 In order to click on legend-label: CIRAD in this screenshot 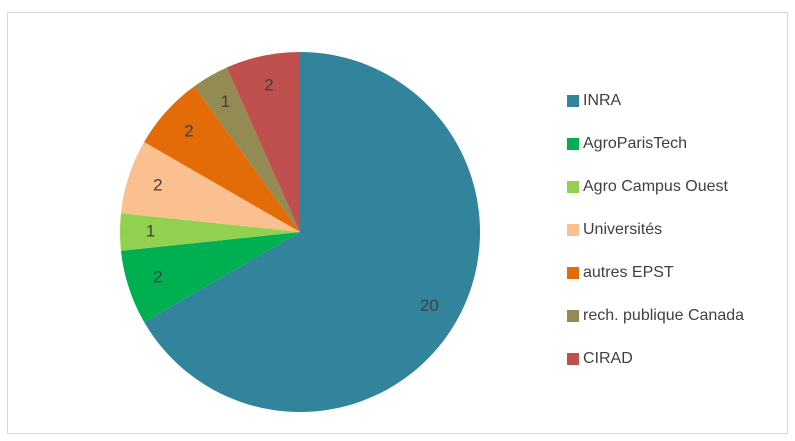, I will do `click(608, 358)`.